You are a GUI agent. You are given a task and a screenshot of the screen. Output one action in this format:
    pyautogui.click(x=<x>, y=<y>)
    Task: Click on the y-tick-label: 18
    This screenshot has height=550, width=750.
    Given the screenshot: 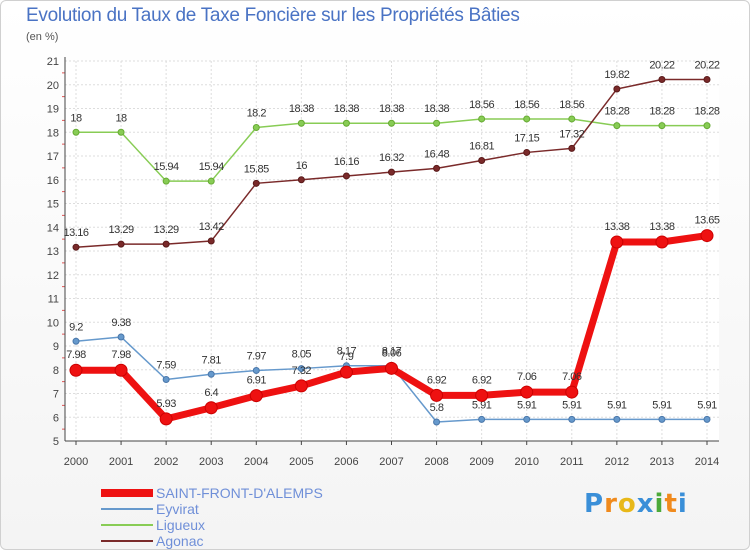 What is the action you would take?
    pyautogui.click(x=53, y=133)
    